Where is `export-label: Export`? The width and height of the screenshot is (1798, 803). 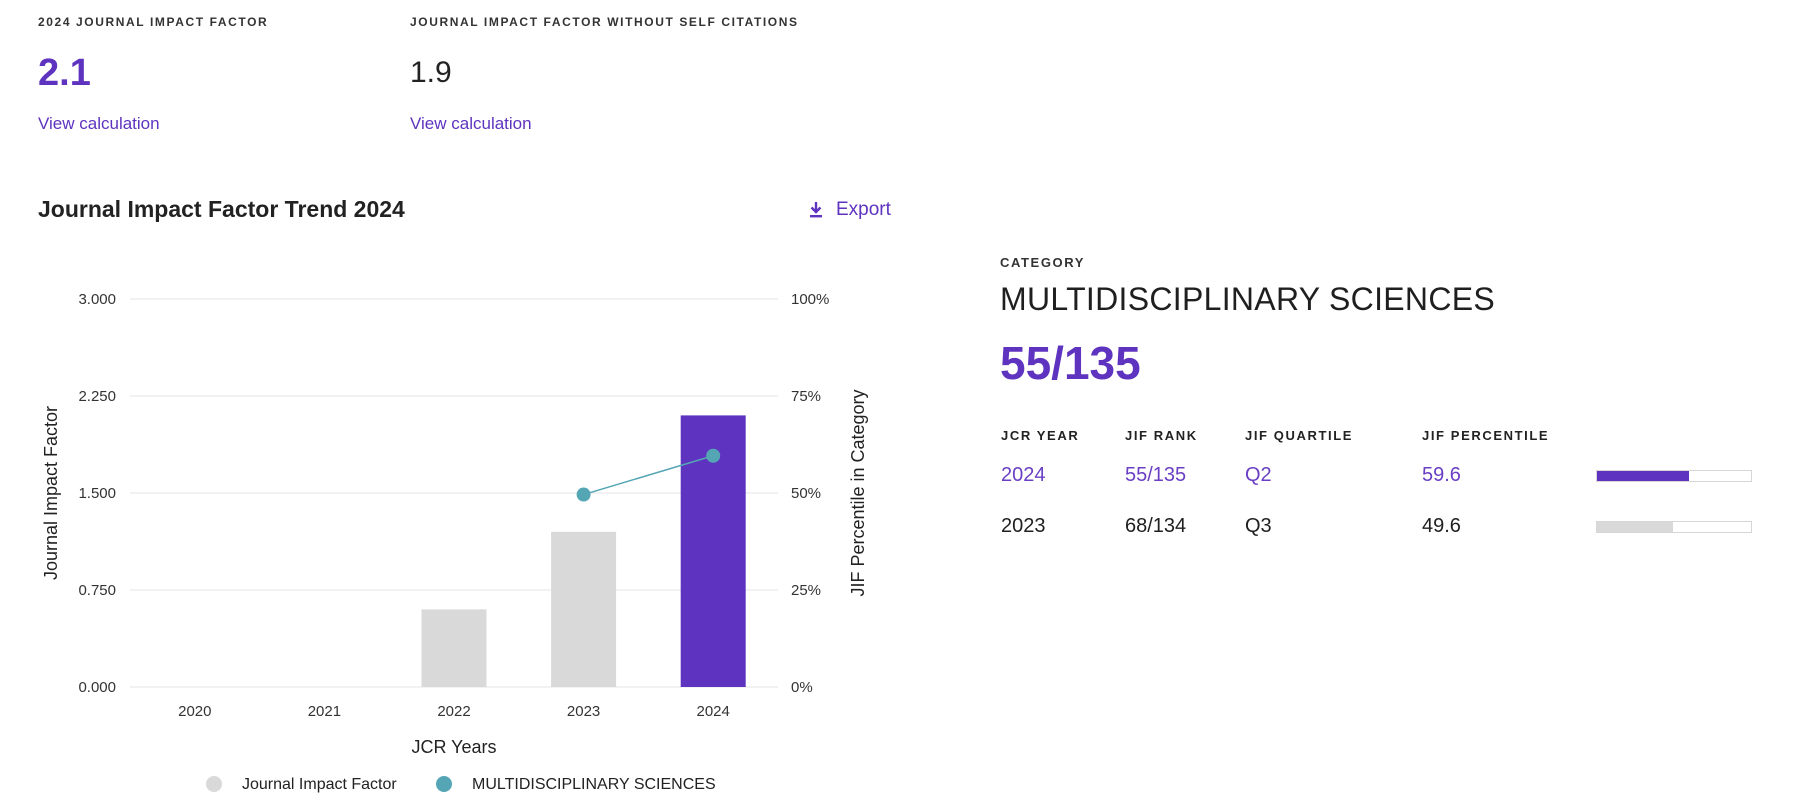 export-label: Export is located at coordinates (863, 209).